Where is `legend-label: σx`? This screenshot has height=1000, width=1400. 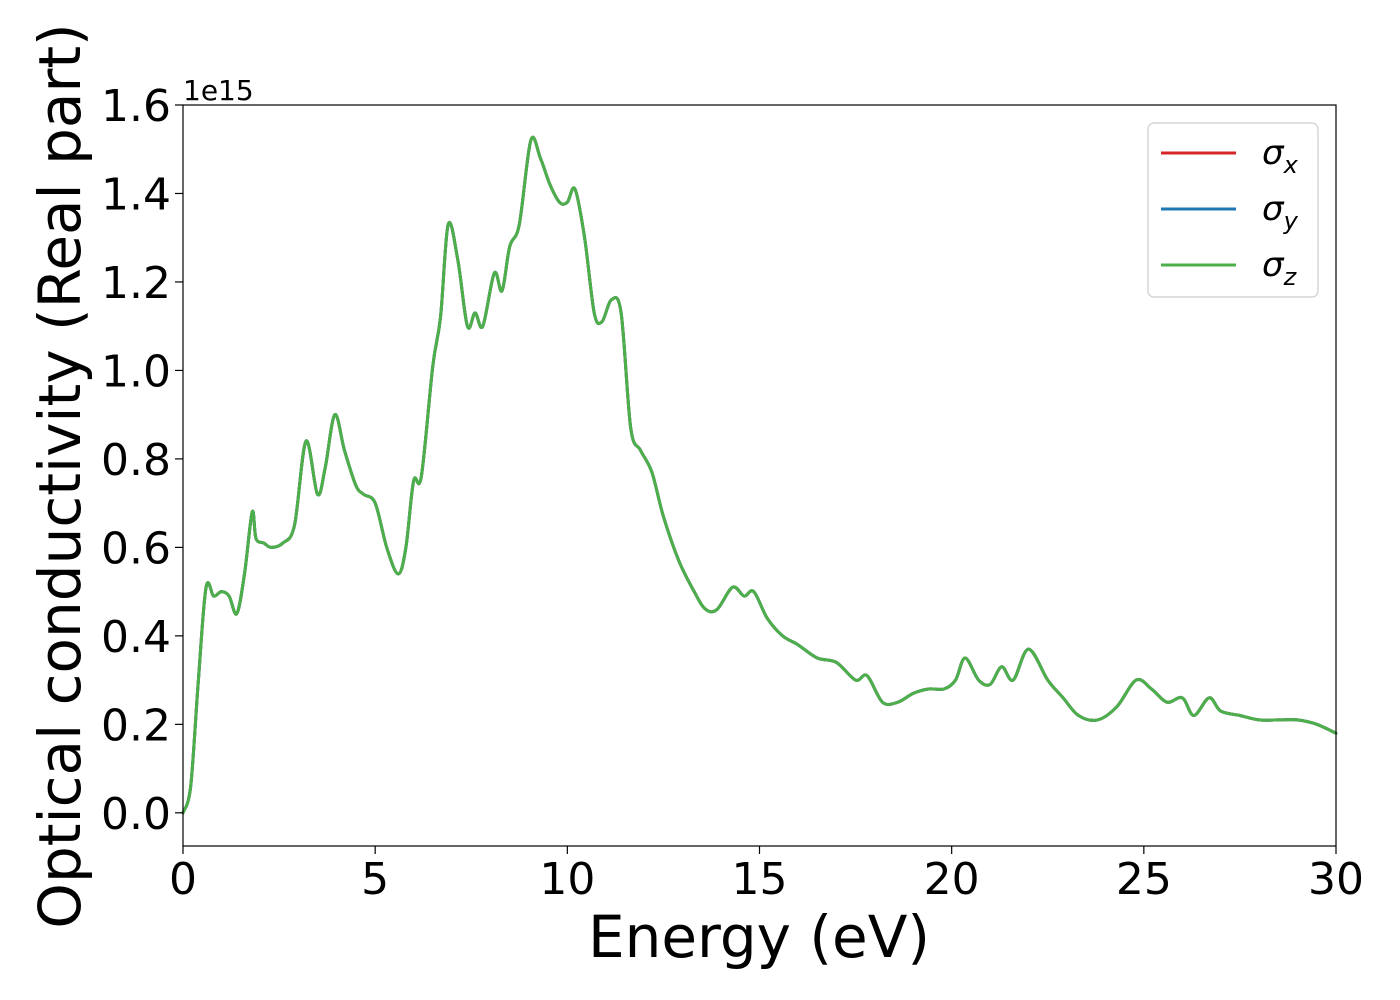
legend-label: σx is located at coordinates (1280, 156).